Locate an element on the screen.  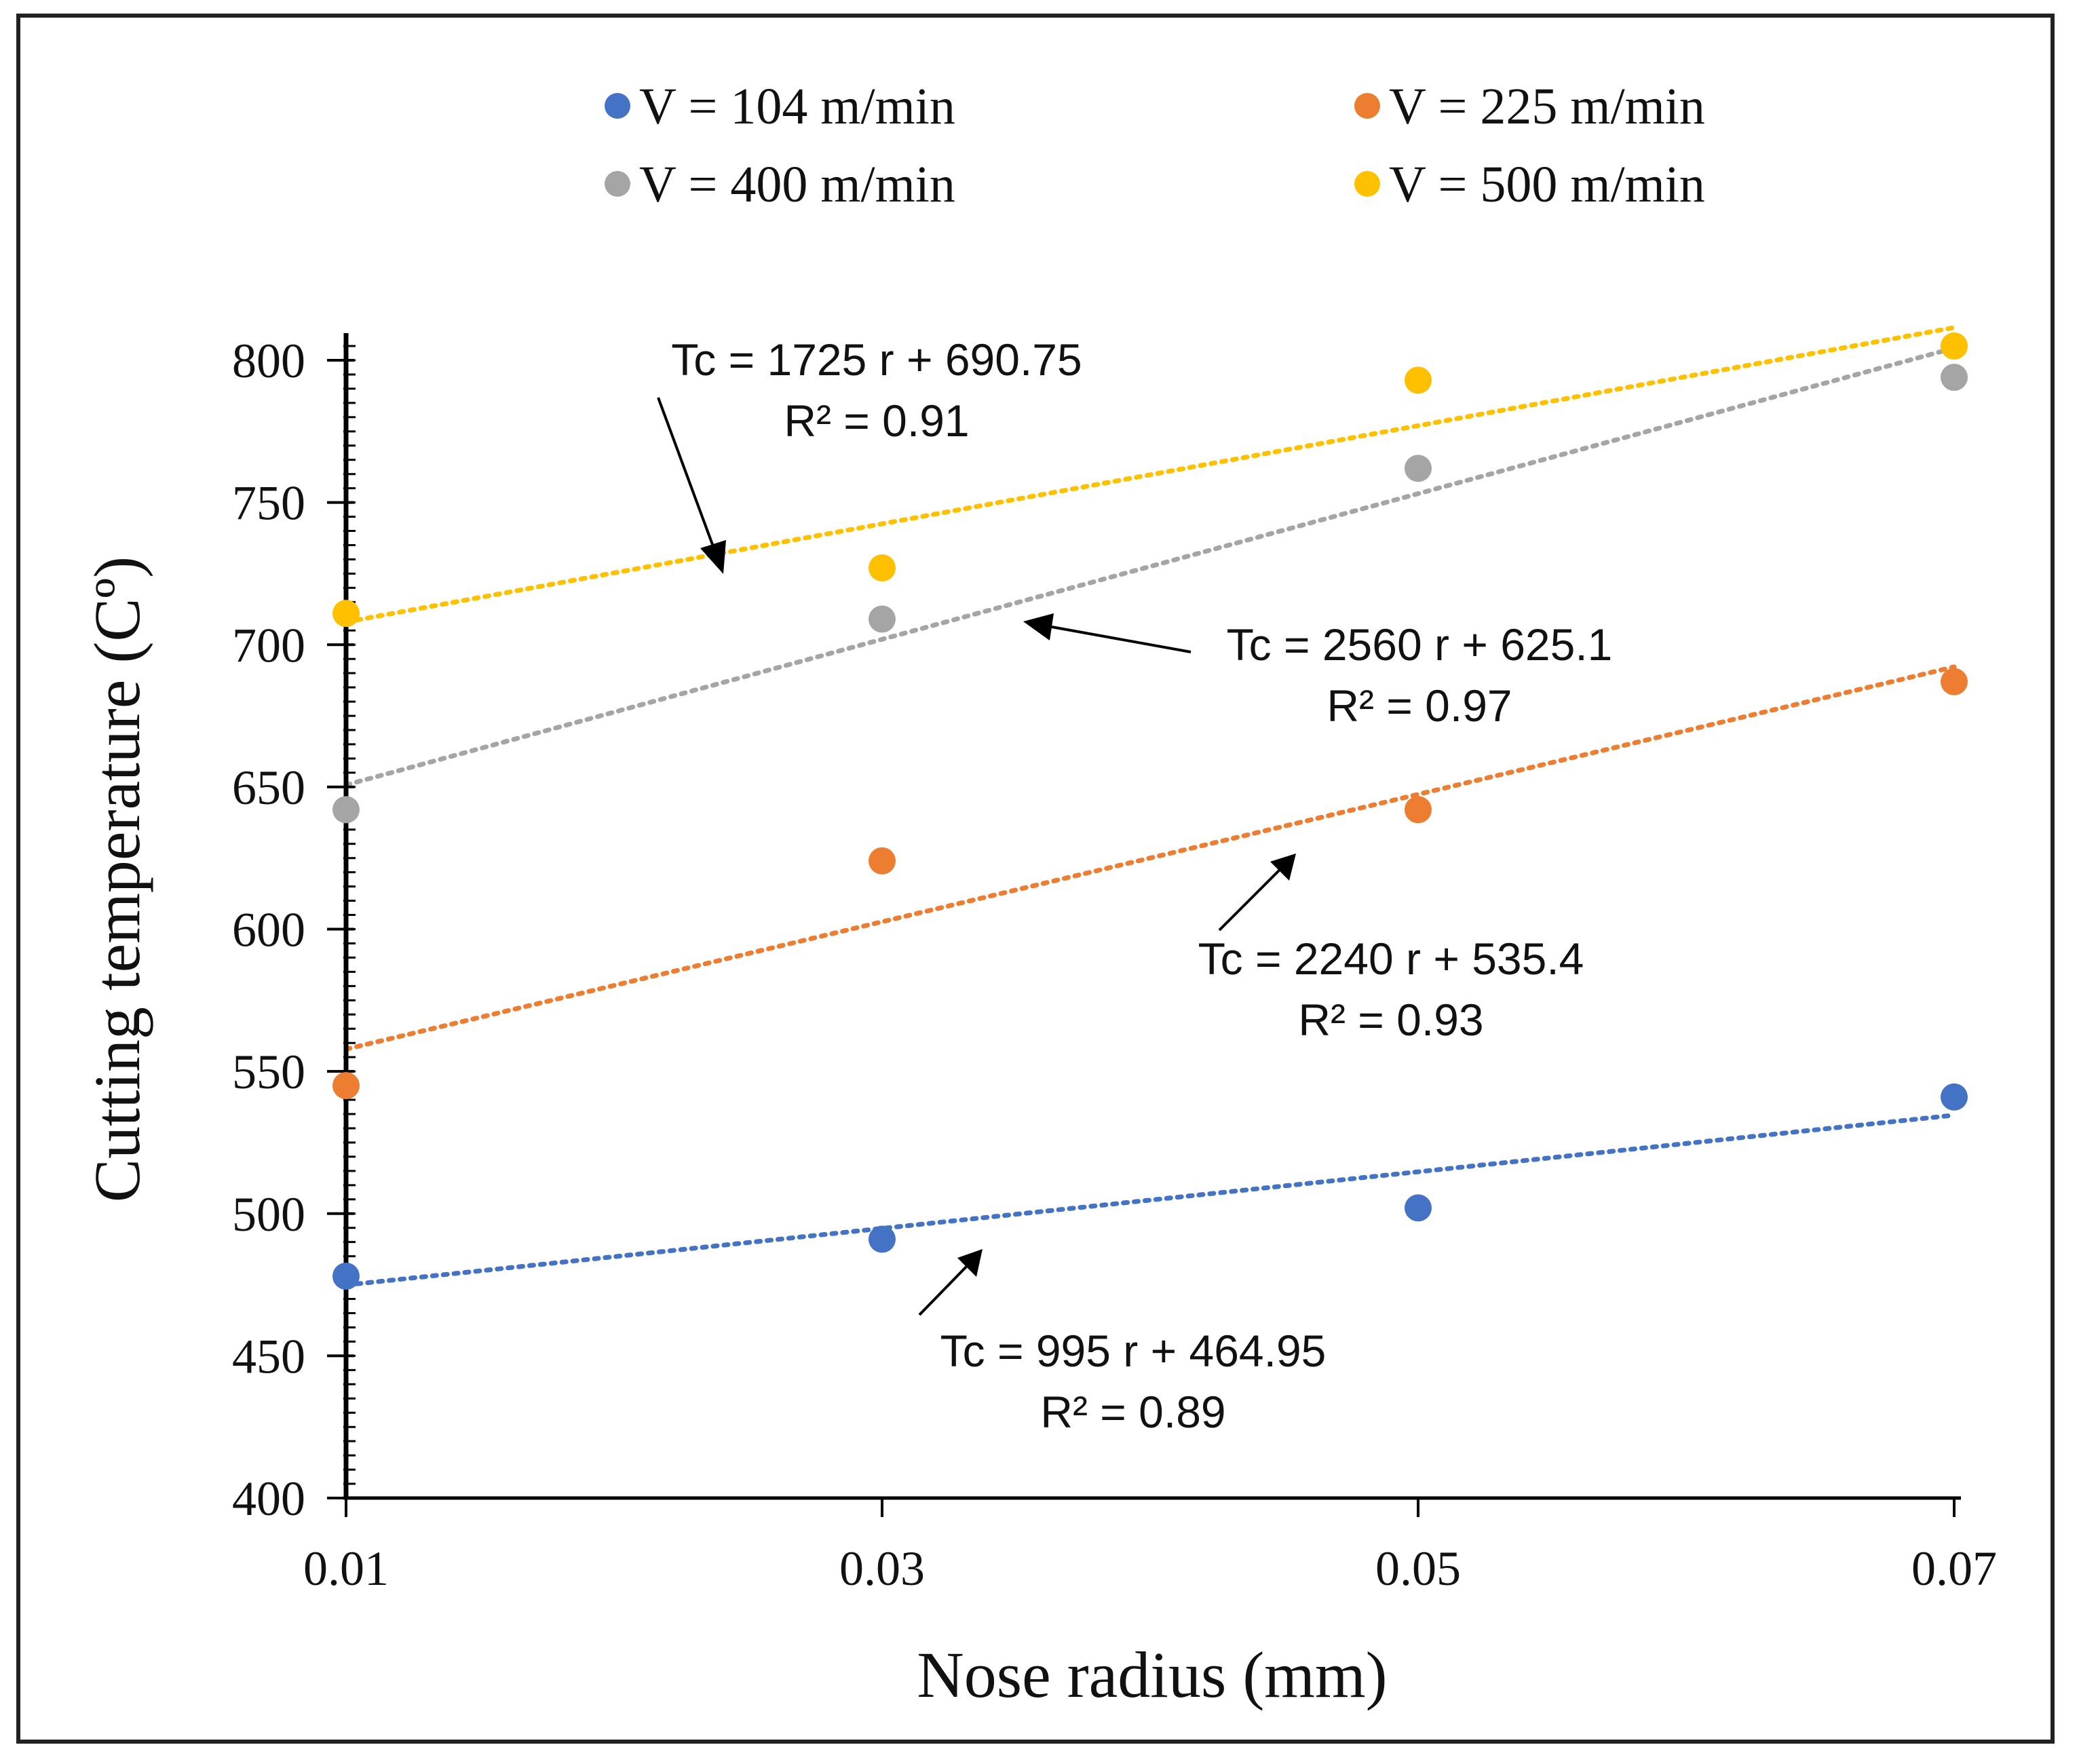
y-tick-label-750: 750 is located at coordinates (268, 503).